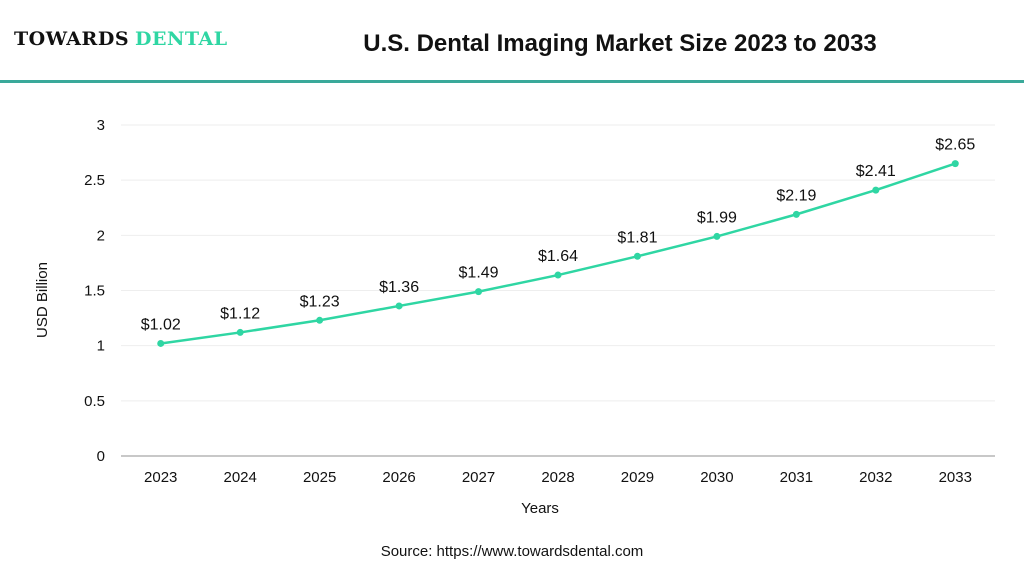 This screenshot has width=1024, height=576. What do you see at coordinates (101, 235) in the screenshot?
I see `y-tick-label: 2` at bounding box center [101, 235].